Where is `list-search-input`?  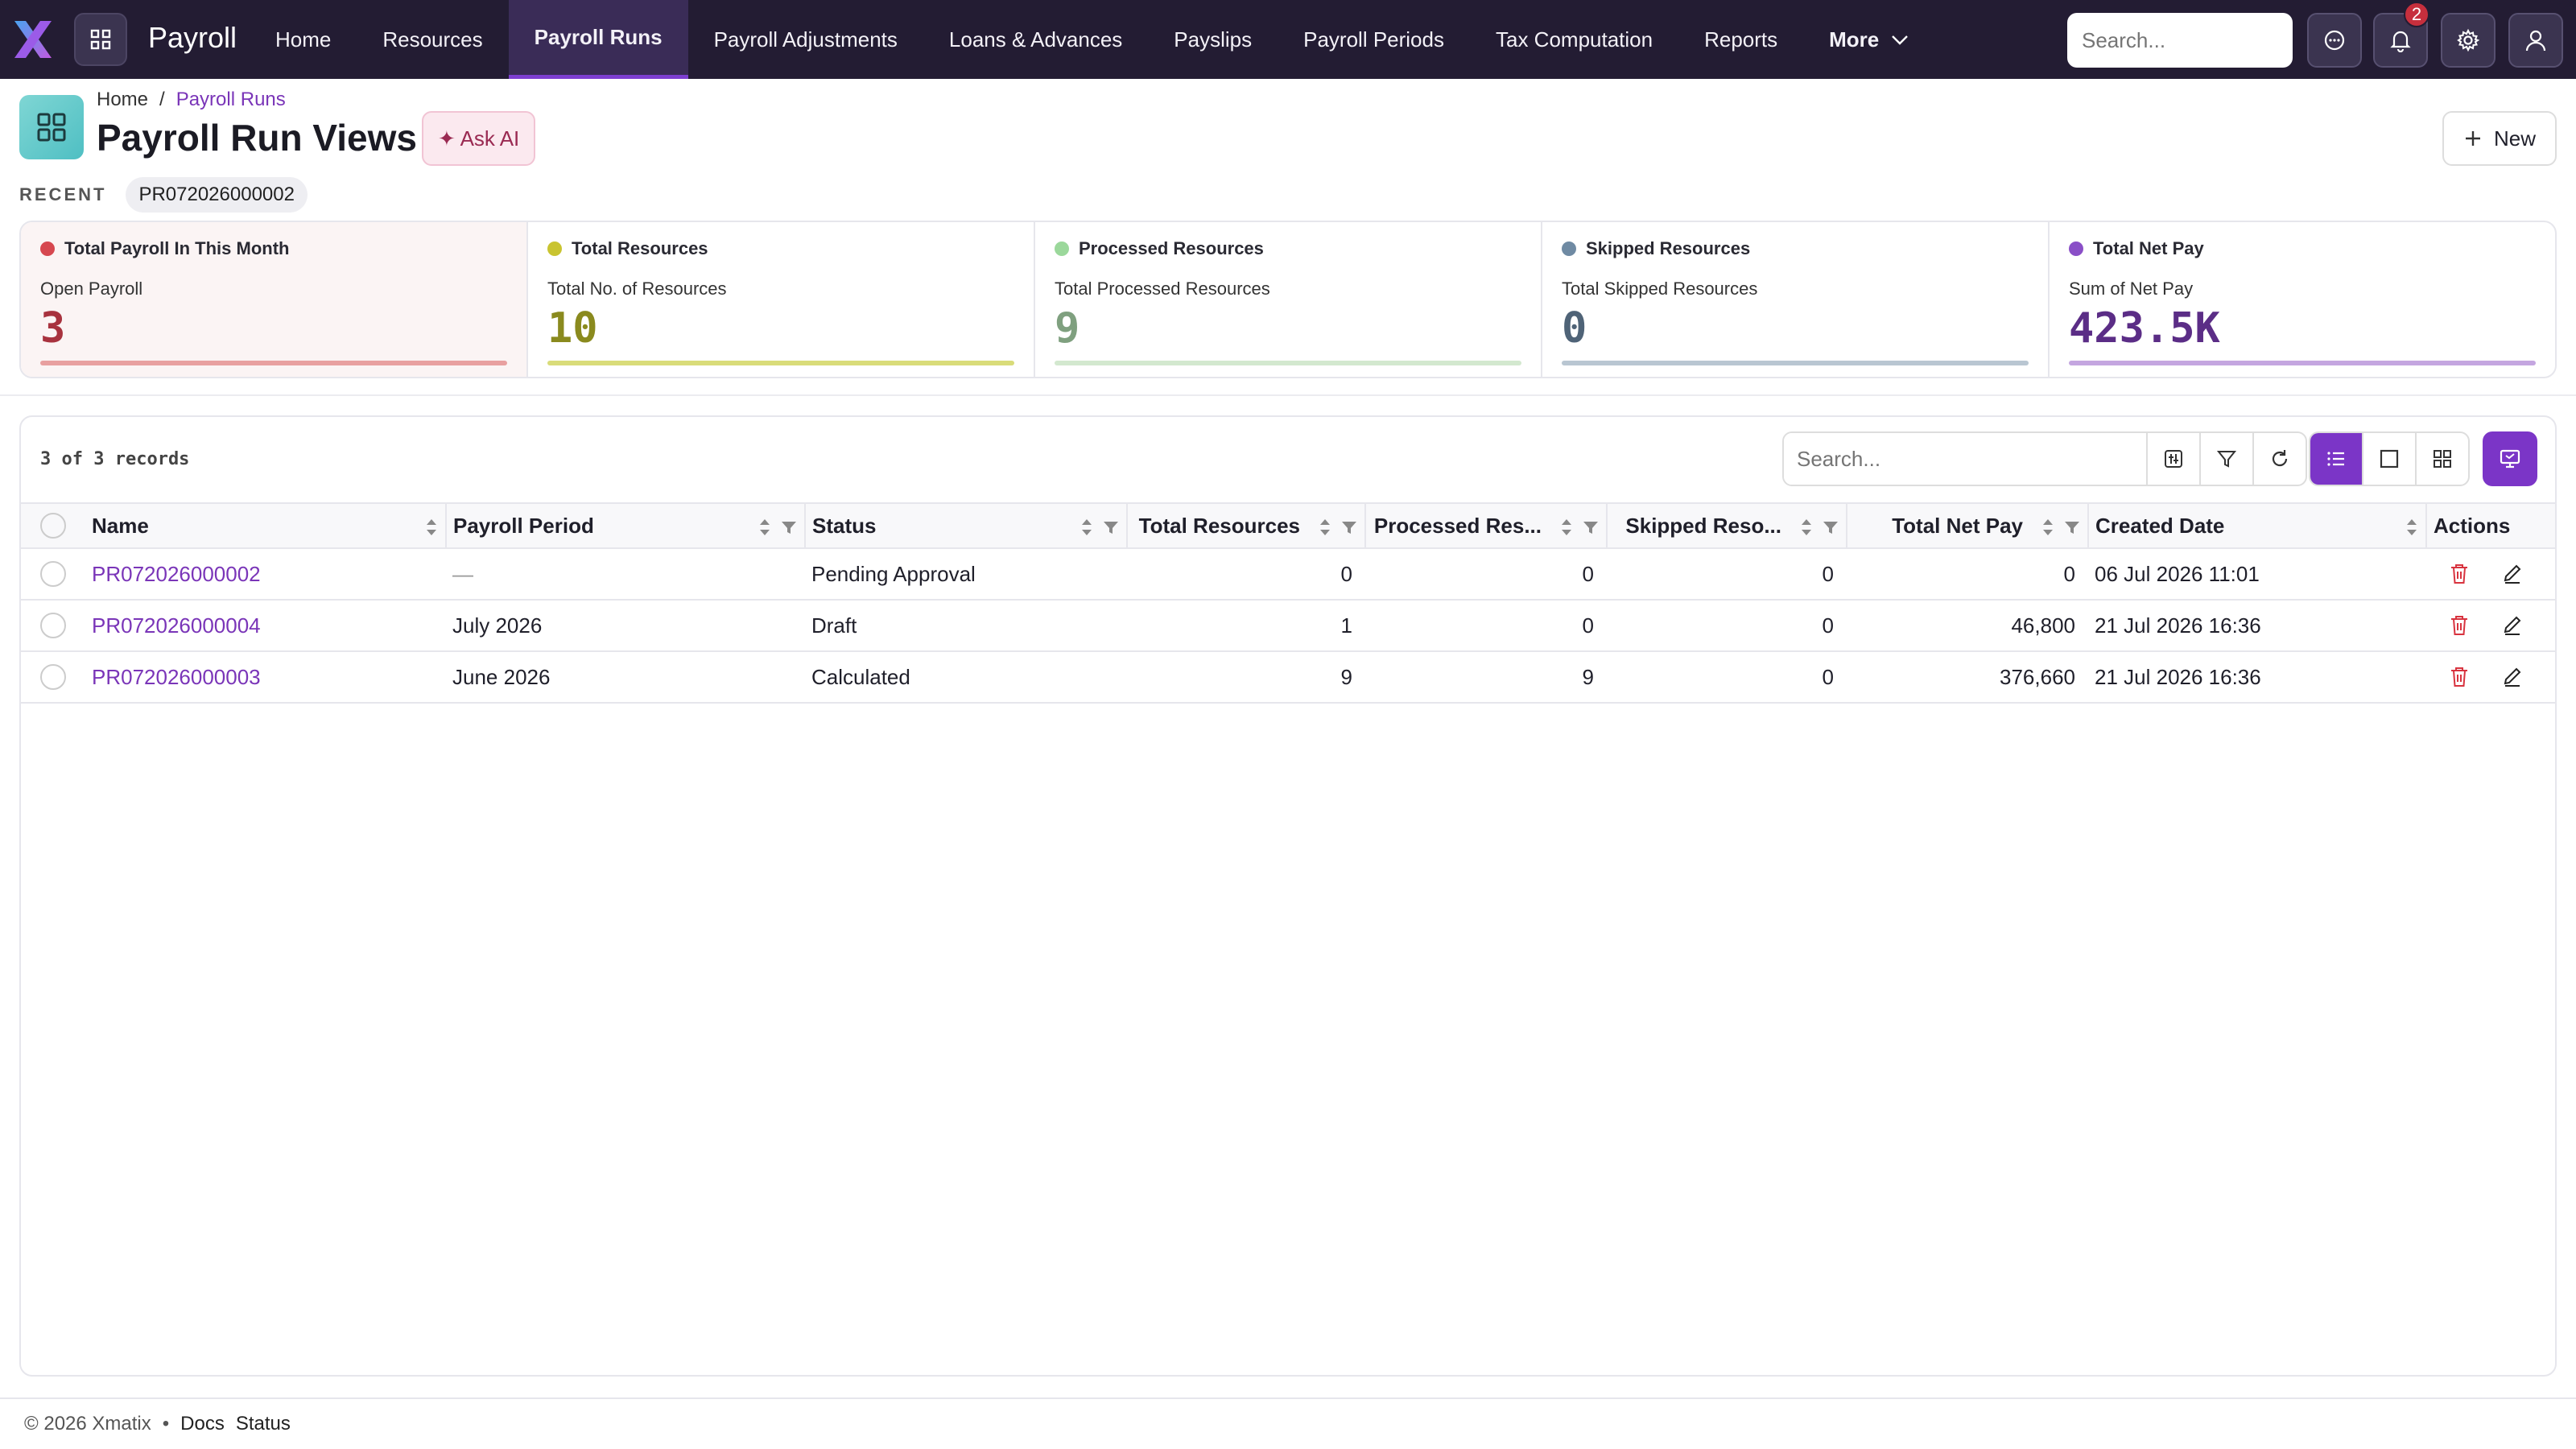 list-search-input is located at coordinates (1965, 459).